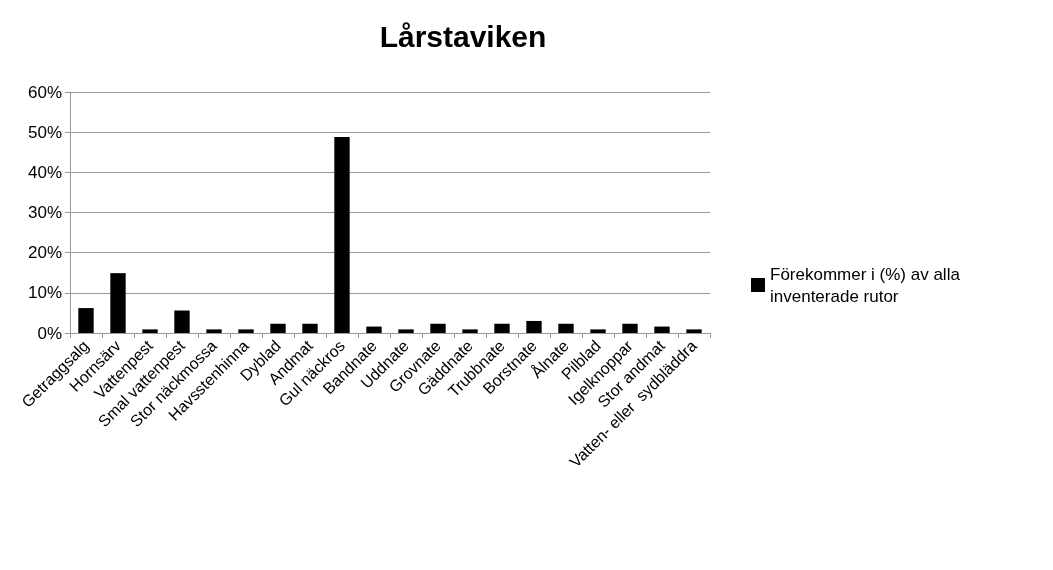 The width and height of the screenshot is (1053, 570). Describe the element at coordinates (463, 36) in the screenshot. I see `chart-title: Lårstaviken` at that location.